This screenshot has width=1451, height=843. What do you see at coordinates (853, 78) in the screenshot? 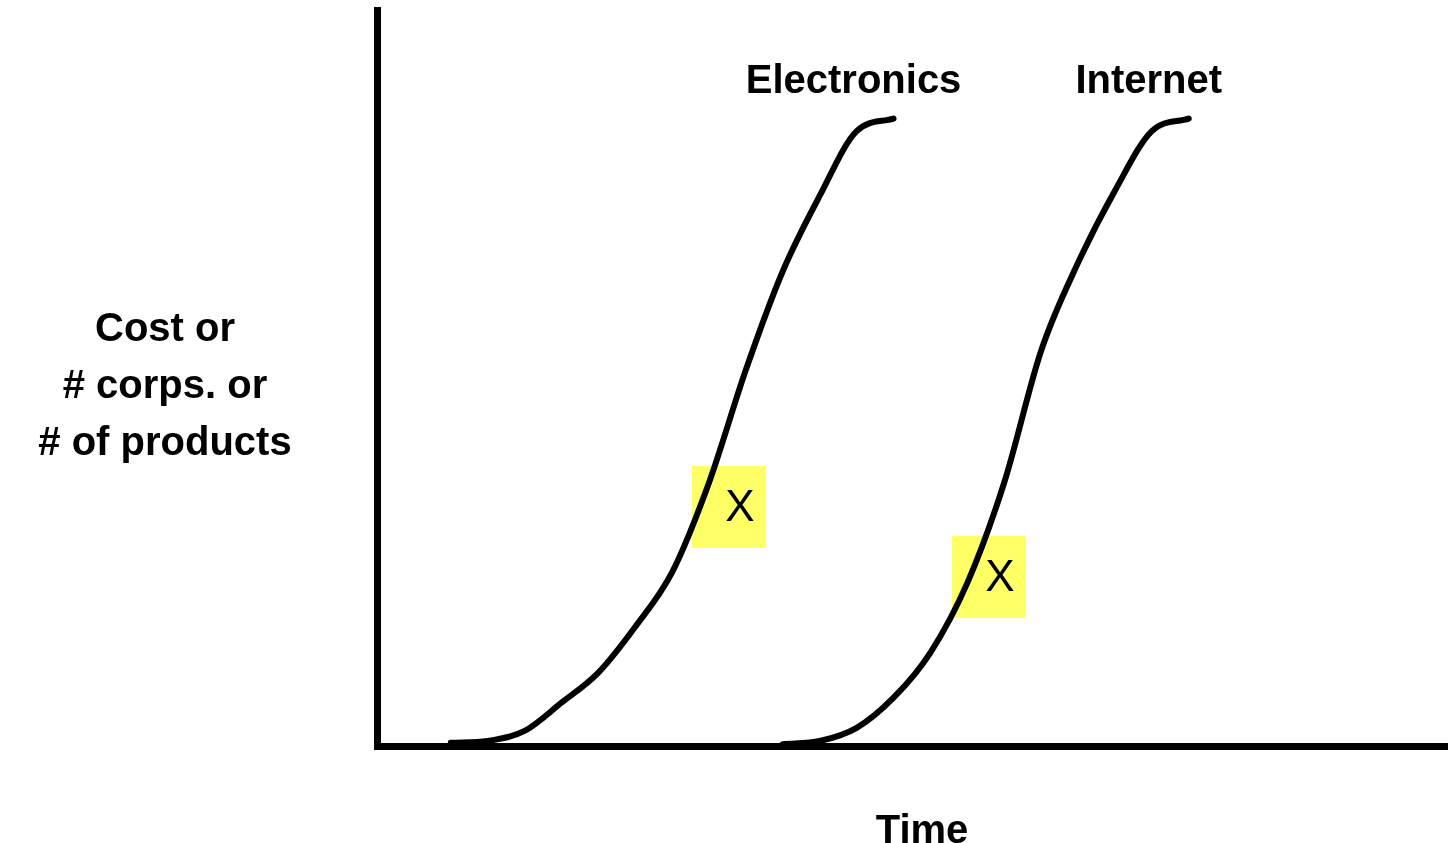
I see `series-label: Electronics` at bounding box center [853, 78].